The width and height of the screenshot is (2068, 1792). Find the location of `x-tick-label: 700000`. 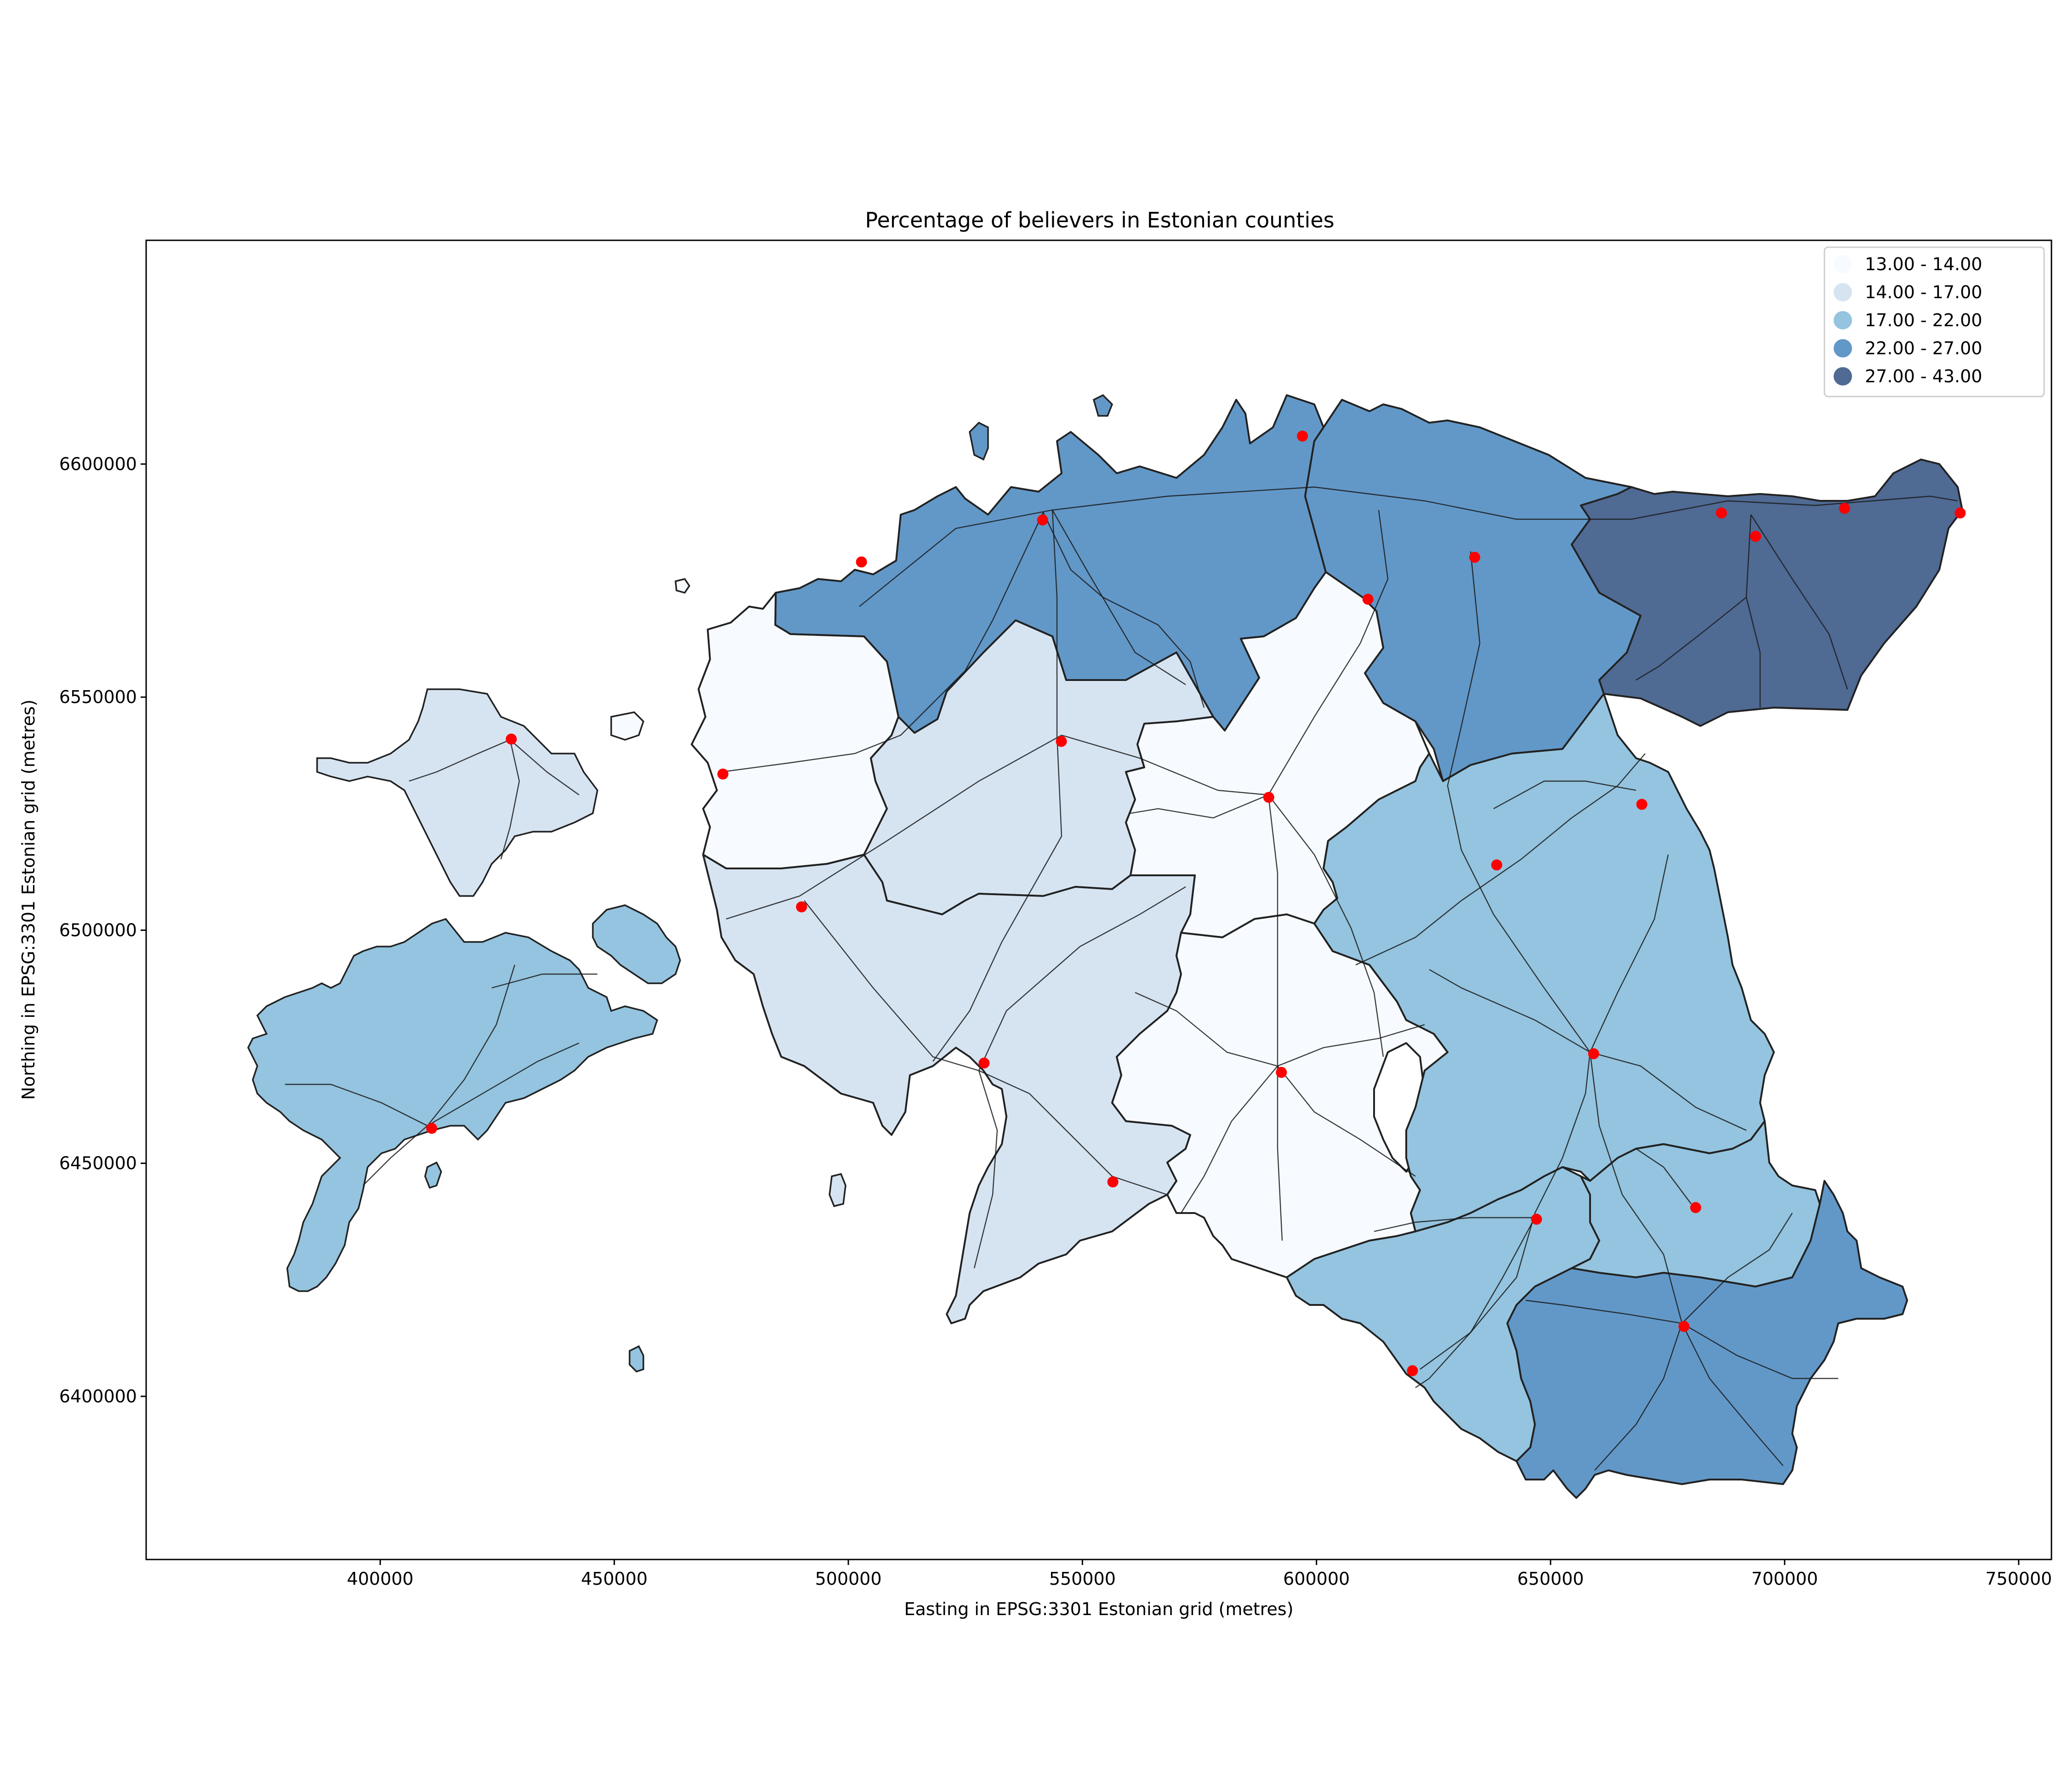

x-tick-label: 700000 is located at coordinates (1784, 1579).